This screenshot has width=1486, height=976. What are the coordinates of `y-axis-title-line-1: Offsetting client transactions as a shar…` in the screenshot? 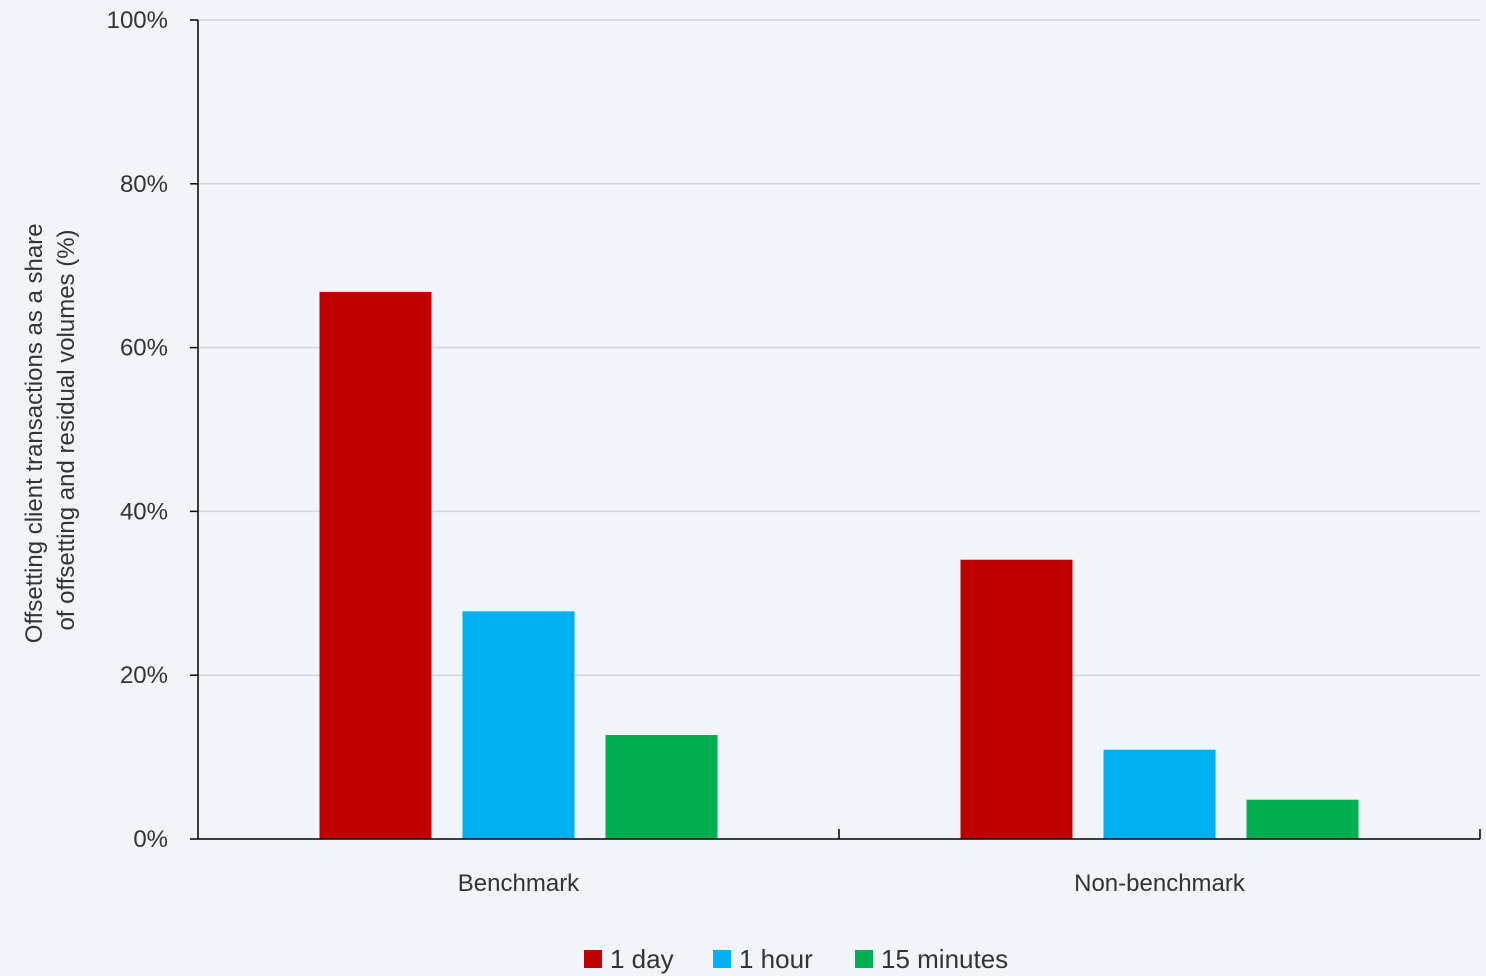 It's located at (34, 433).